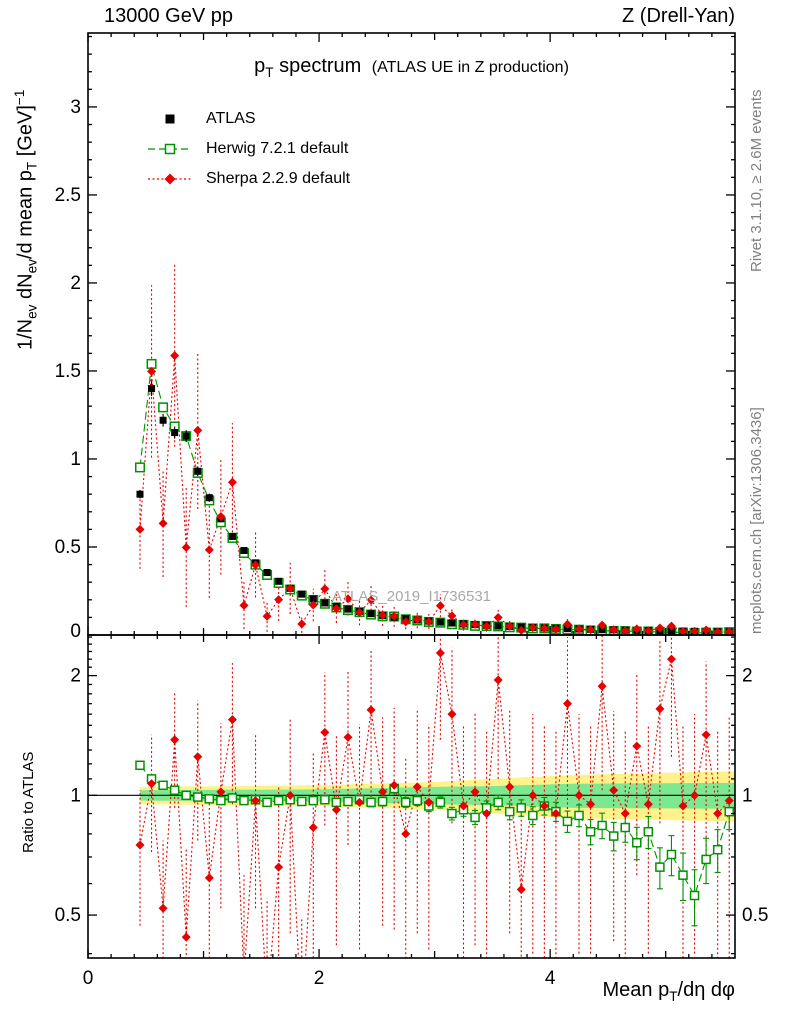  Describe the element at coordinates (411, 596) in the screenshot. I see `analysis-id-watermark: ATLAS_2019_I1736531` at that location.